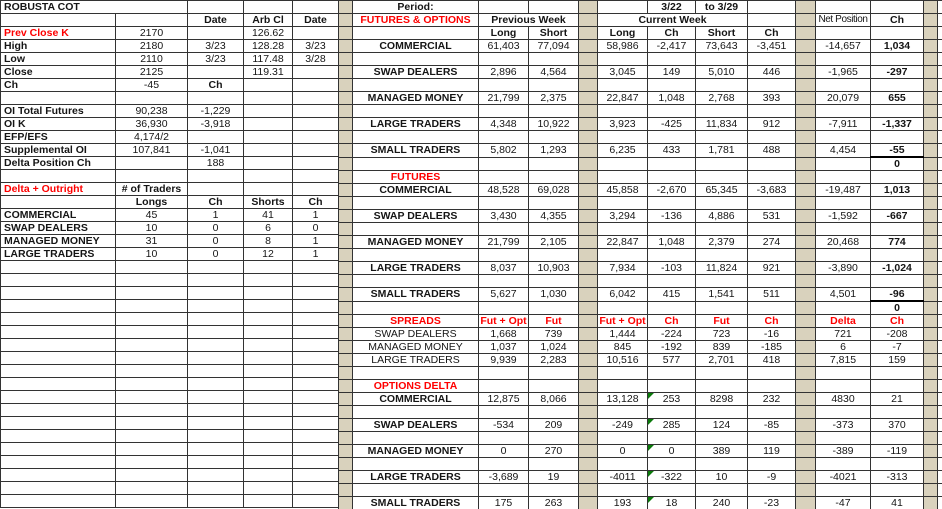 The image size is (942, 509). What do you see at coordinates (553, 321) in the screenshot?
I see `cell: Fut` at bounding box center [553, 321].